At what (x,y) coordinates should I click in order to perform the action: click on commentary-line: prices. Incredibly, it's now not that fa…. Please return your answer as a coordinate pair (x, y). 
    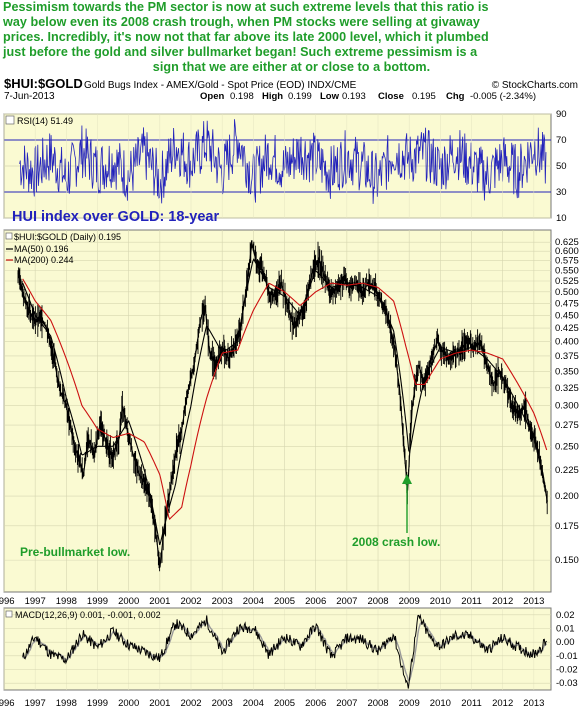
    Looking at the image, I should click on (246, 37).